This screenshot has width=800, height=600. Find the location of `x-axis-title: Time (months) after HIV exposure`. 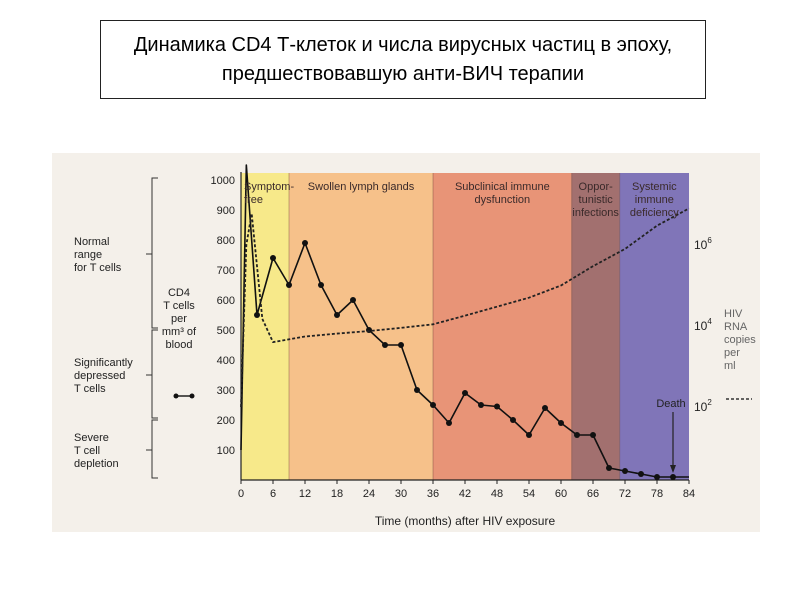

x-axis-title: Time (months) after HIV exposure is located at coordinates (465, 521).